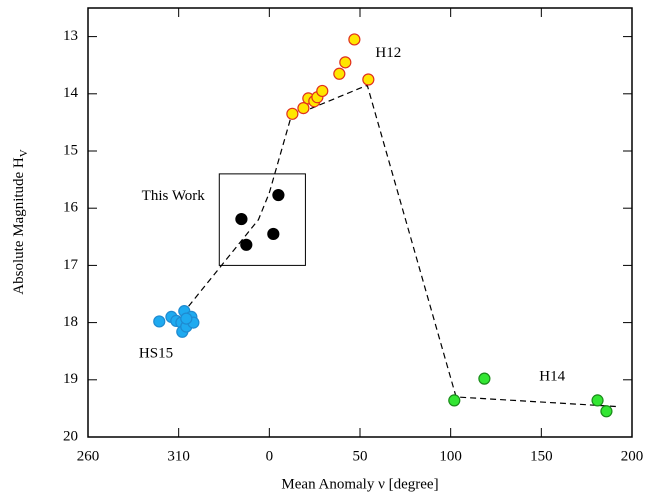 Image resolution: width=649 pixels, height=500 pixels. What do you see at coordinates (156, 353) in the screenshot?
I see `annotation: HS15` at bounding box center [156, 353].